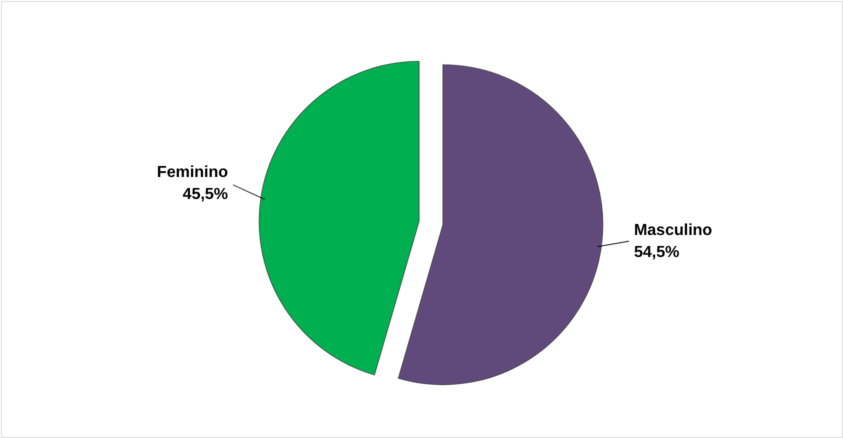 This screenshot has width=843, height=438. I want to click on data-label: 45,5%, so click(205, 195).